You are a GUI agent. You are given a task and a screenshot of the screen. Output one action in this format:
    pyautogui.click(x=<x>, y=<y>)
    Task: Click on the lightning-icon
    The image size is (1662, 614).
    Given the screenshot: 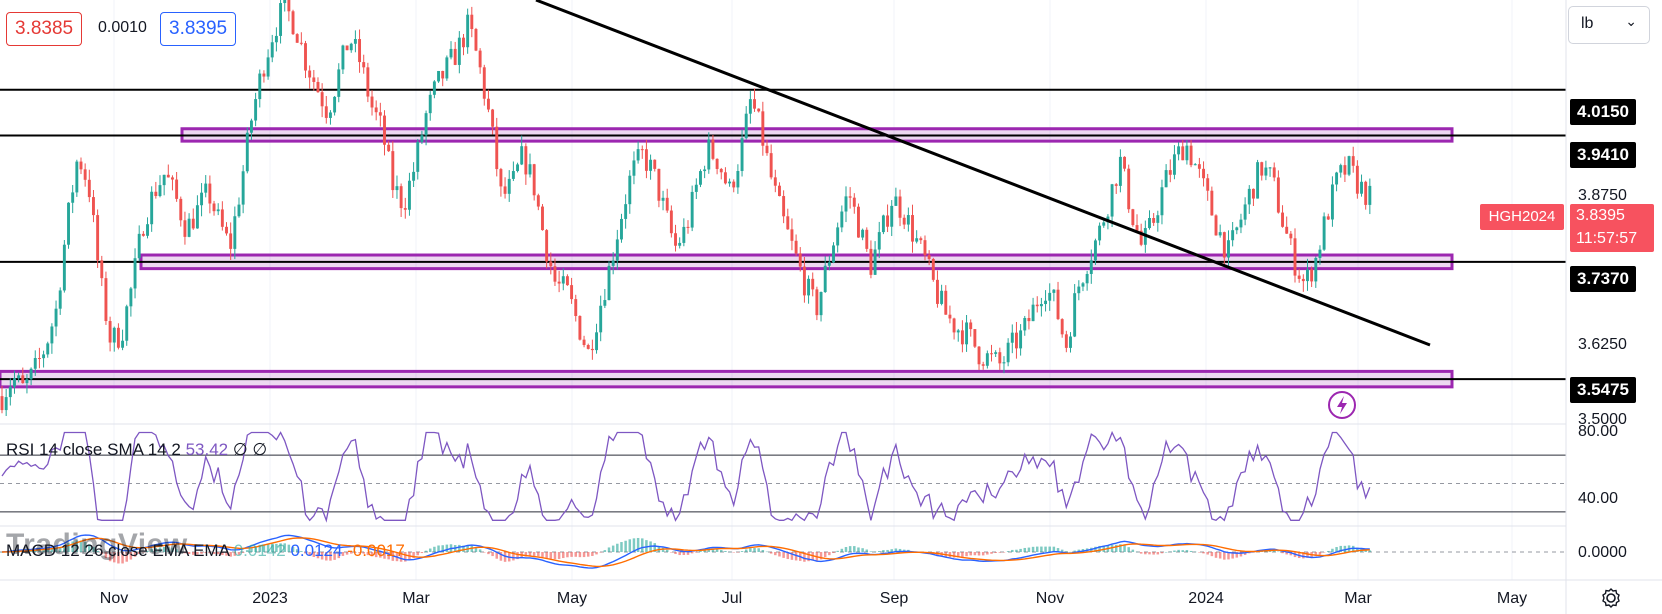 What is the action you would take?
    pyautogui.click(x=1342, y=405)
    